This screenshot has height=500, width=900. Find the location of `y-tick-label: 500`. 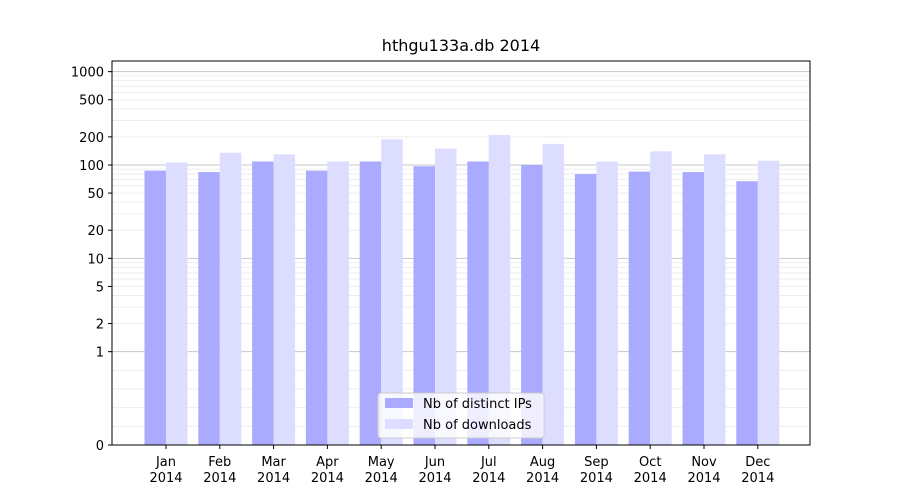

y-tick-label: 500 is located at coordinates (91, 101).